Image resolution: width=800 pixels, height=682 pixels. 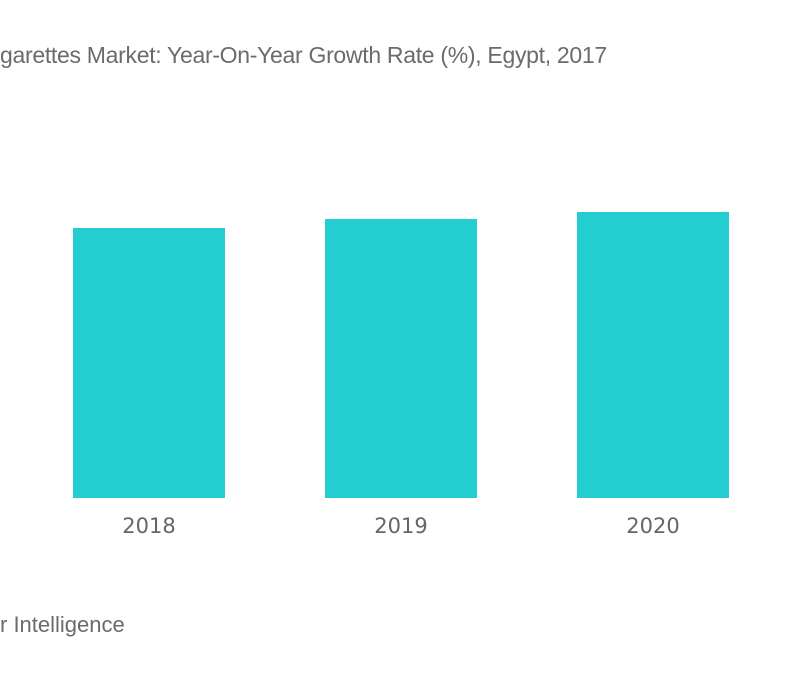 I want to click on source-text: r Intelligence, so click(x=62, y=624).